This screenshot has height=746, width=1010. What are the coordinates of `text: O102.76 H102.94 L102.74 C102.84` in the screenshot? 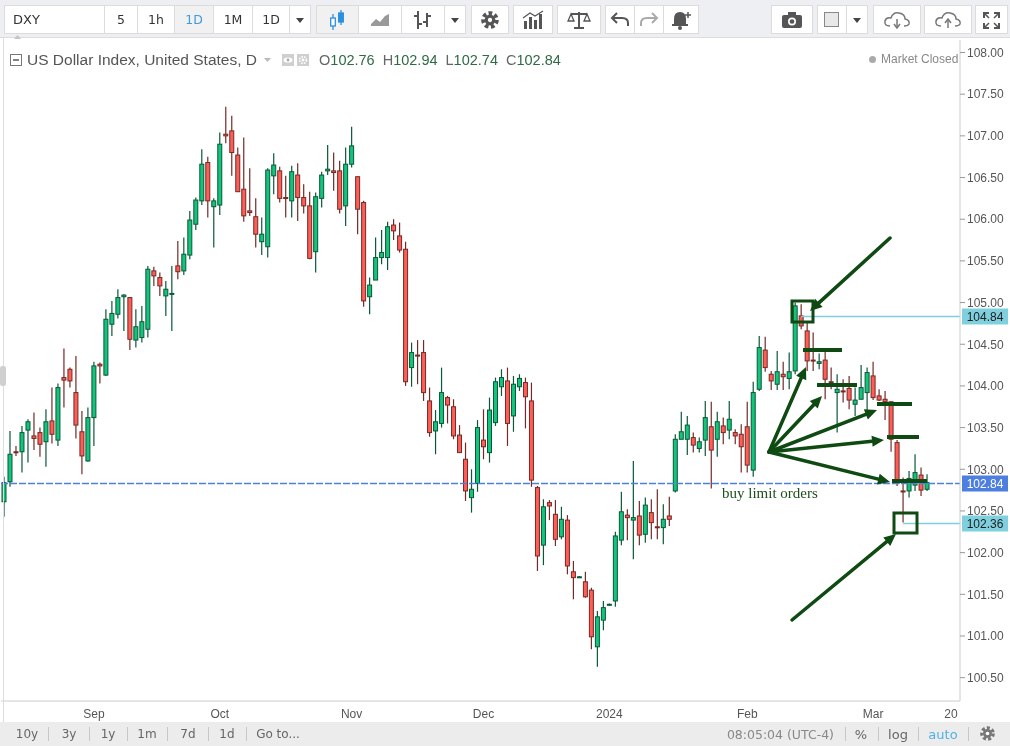 It's located at (440, 60).